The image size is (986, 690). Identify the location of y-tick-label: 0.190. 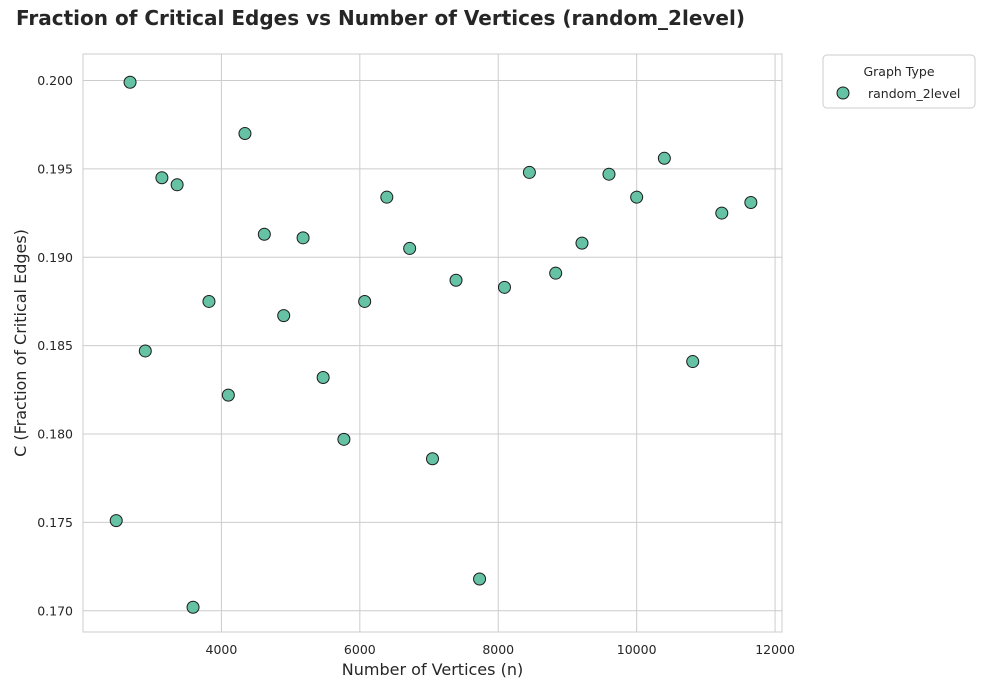
(55, 257).